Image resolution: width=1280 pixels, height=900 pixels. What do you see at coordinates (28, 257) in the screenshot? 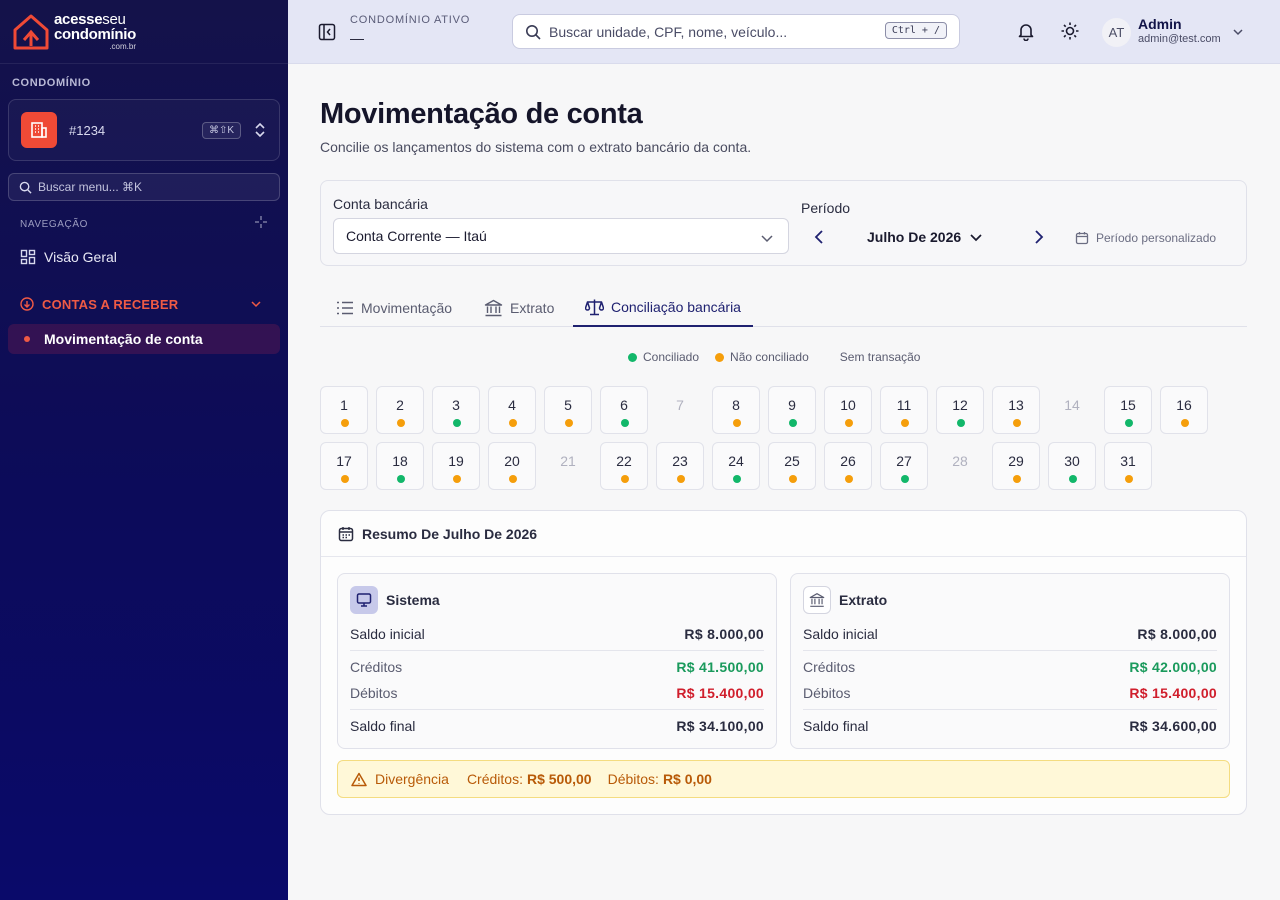
I see `grid-icon` at bounding box center [28, 257].